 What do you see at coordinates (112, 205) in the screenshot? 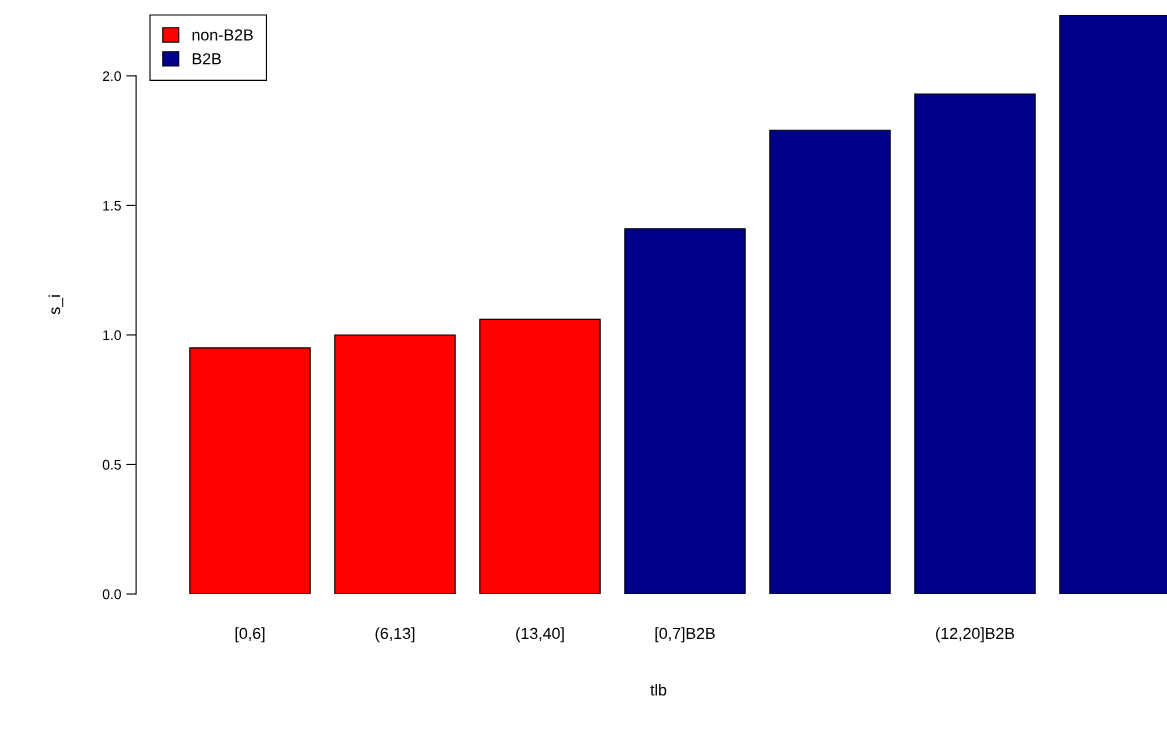
I see `y-tick-label: 1.5` at bounding box center [112, 205].